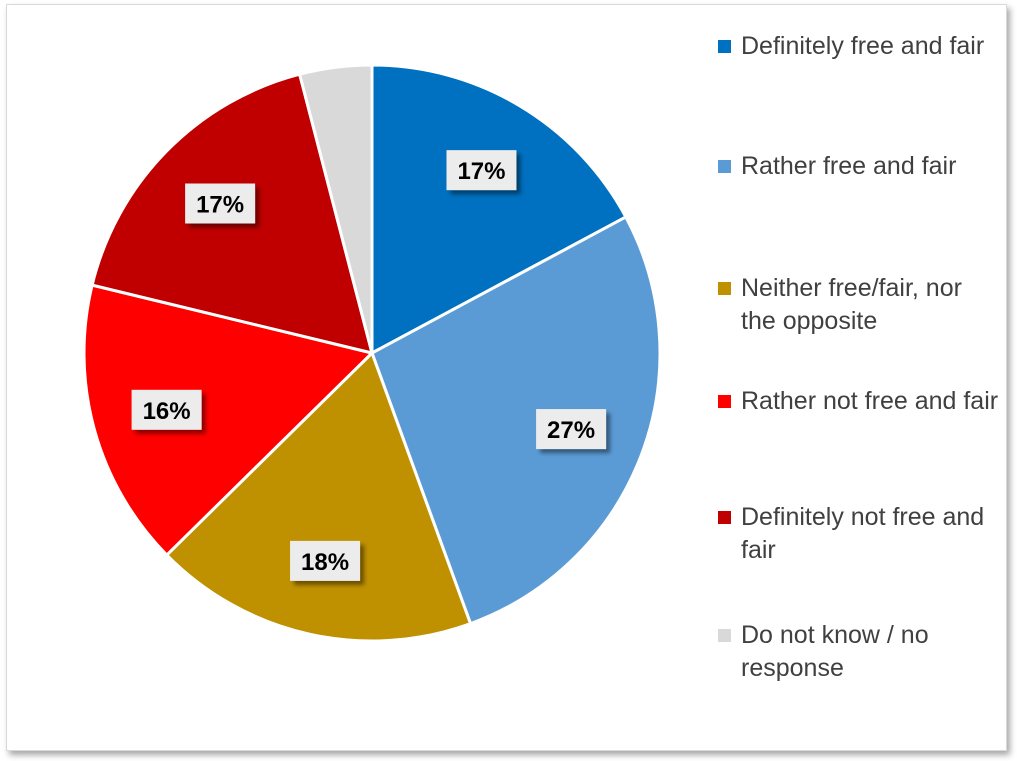  Describe the element at coordinates (849, 166) in the screenshot. I see `legend-label: Rather free and fair` at that location.